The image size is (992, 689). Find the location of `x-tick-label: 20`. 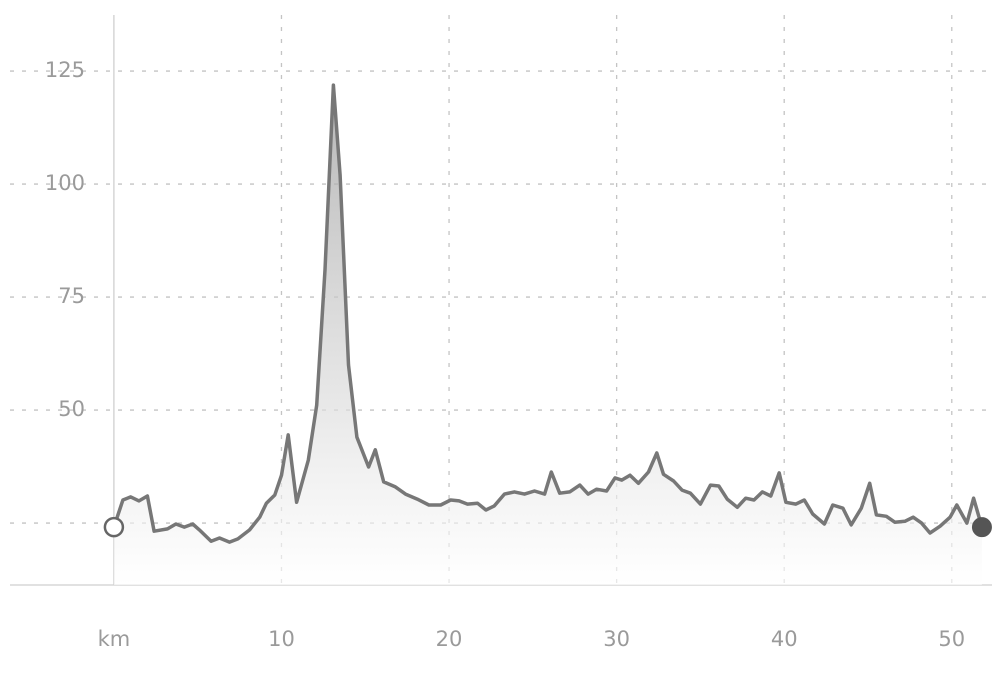

x-tick-label: 20 is located at coordinates (449, 639).